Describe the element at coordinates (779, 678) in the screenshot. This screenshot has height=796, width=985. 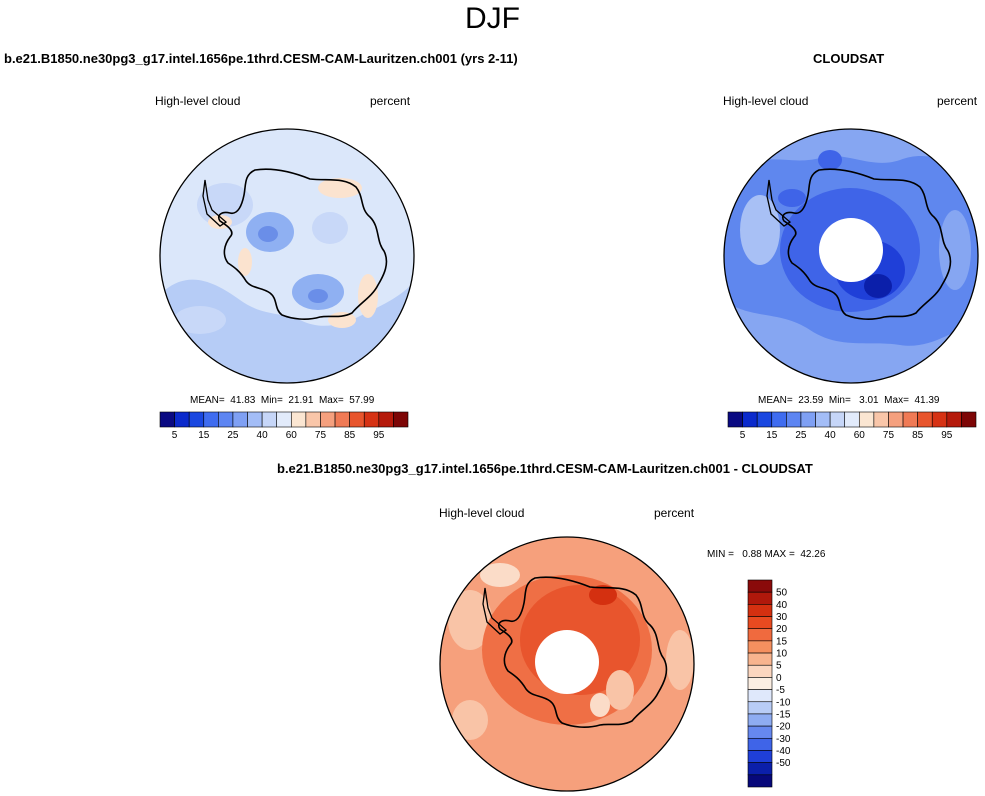
I see `diff-colorbar-tick-label: 0` at that location.